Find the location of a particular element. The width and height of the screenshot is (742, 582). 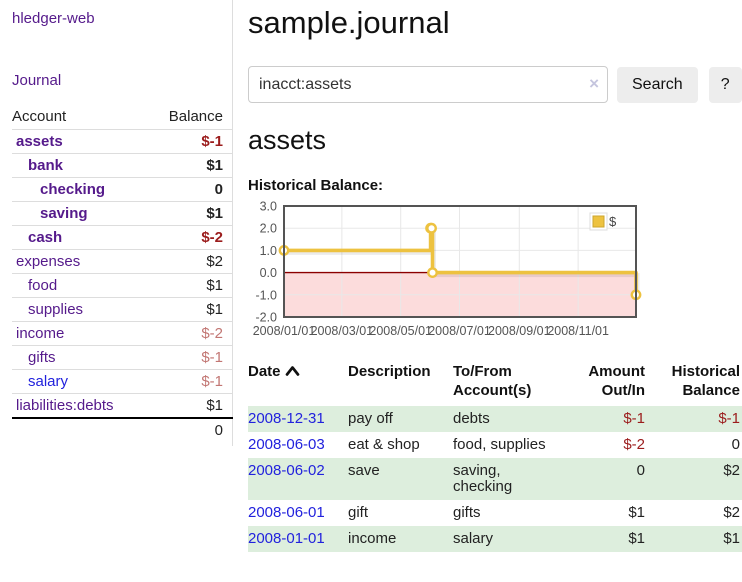

register-col-label: Description is located at coordinates (389, 371).